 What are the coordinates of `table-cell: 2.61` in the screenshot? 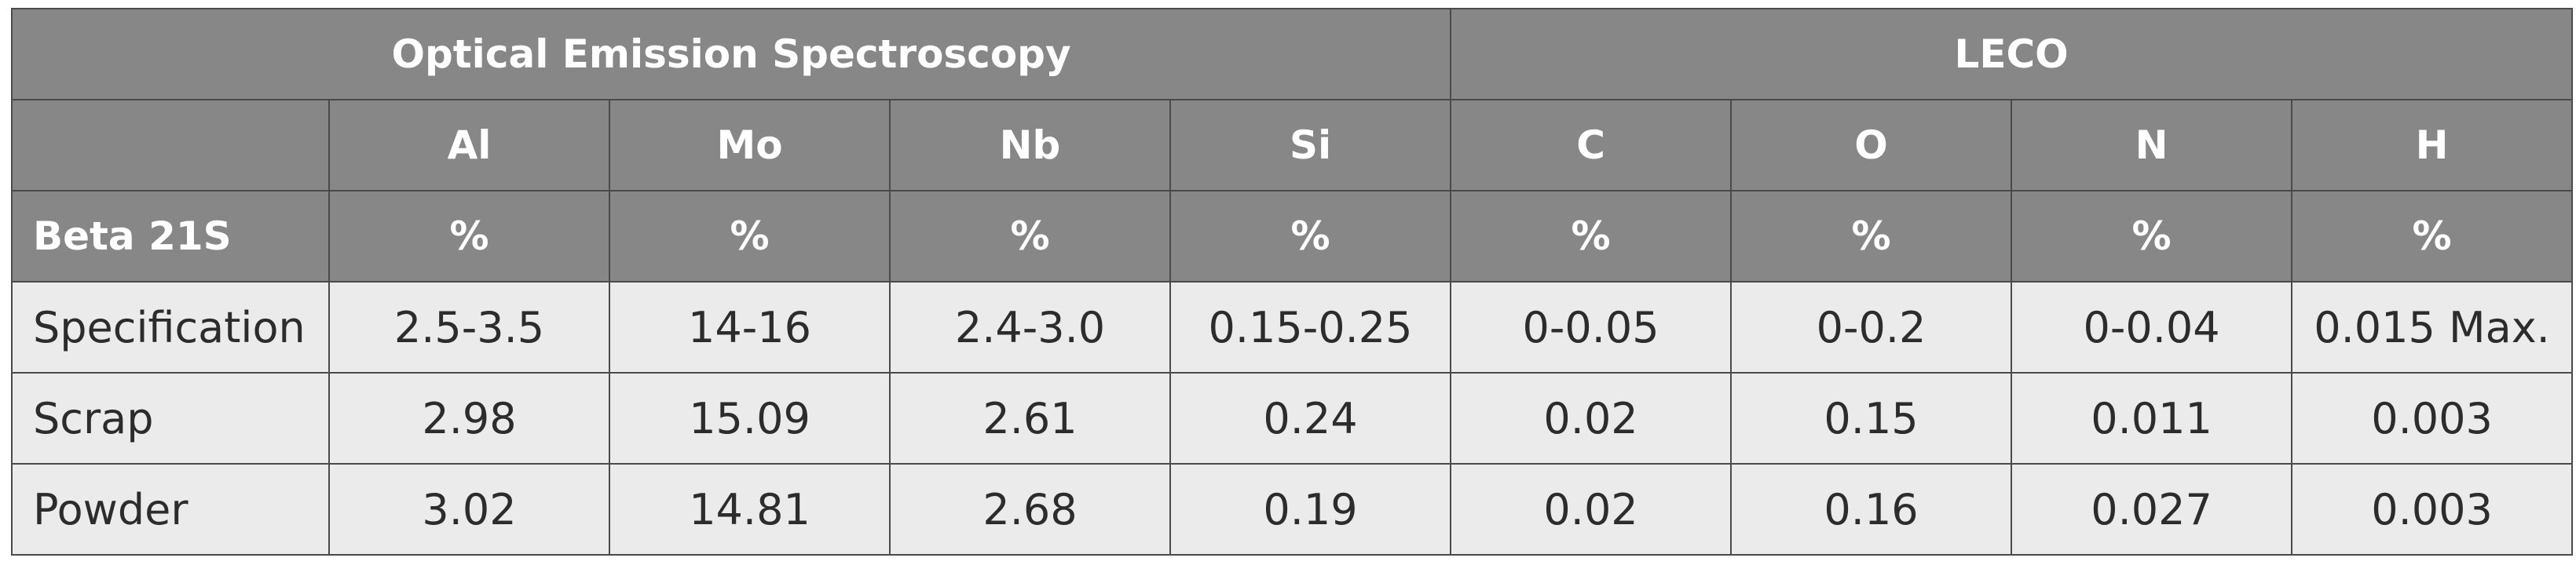 It's located at (1030, 418).